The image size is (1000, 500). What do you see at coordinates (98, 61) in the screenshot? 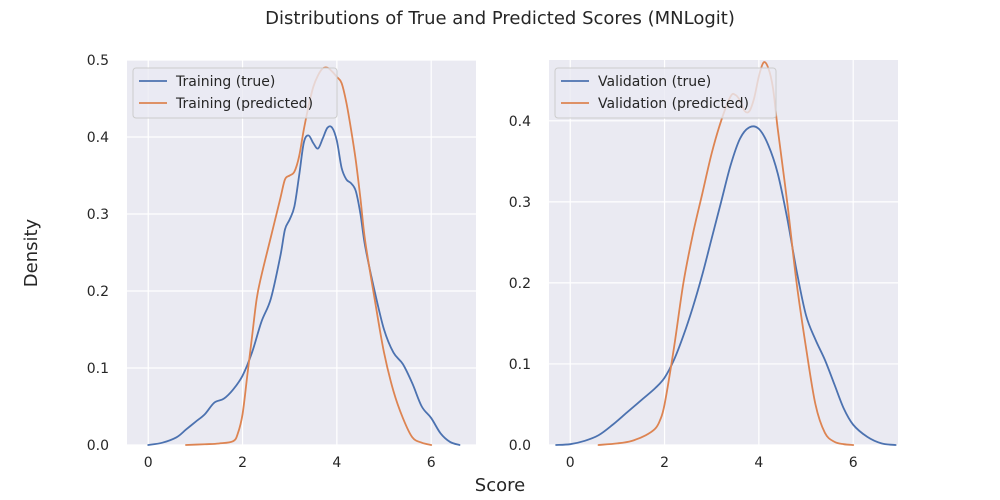
I see `y-tick-label: 0.5` at bounding box center [98, 61].